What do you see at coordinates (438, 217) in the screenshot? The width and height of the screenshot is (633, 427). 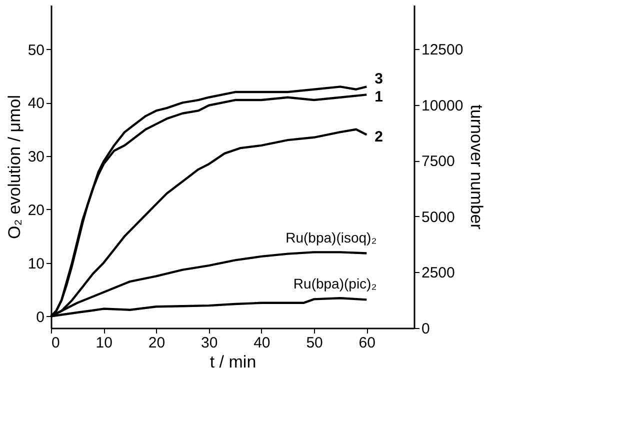 I see `y2-tick-label: 5000` at bounding box center [438, 217].